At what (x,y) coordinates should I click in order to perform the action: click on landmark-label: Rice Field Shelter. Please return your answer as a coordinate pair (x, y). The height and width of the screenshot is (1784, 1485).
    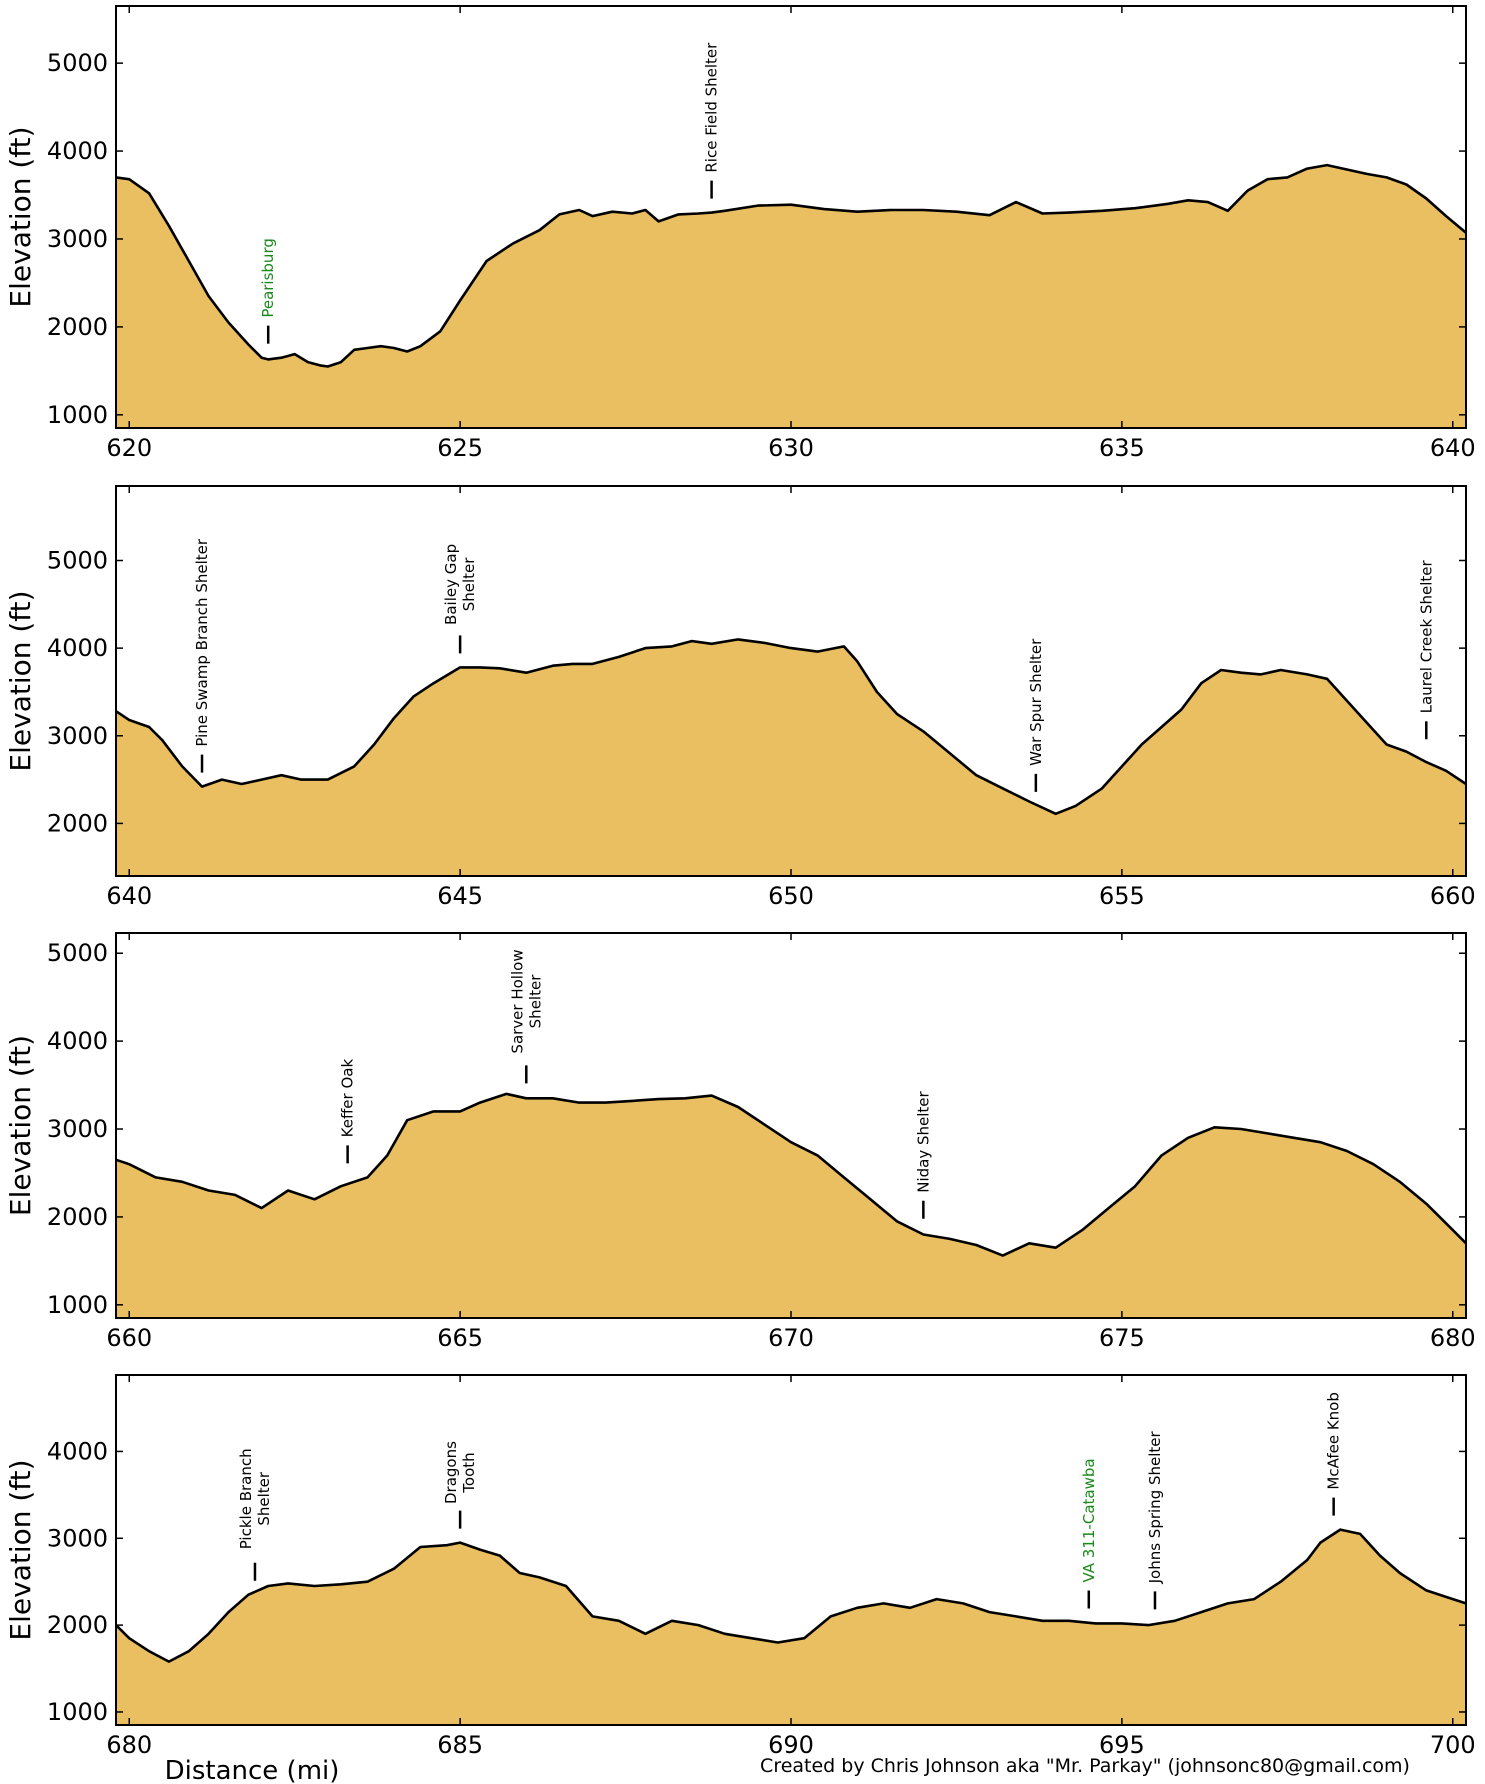
    Looking at the image, I should click on (712, 107).